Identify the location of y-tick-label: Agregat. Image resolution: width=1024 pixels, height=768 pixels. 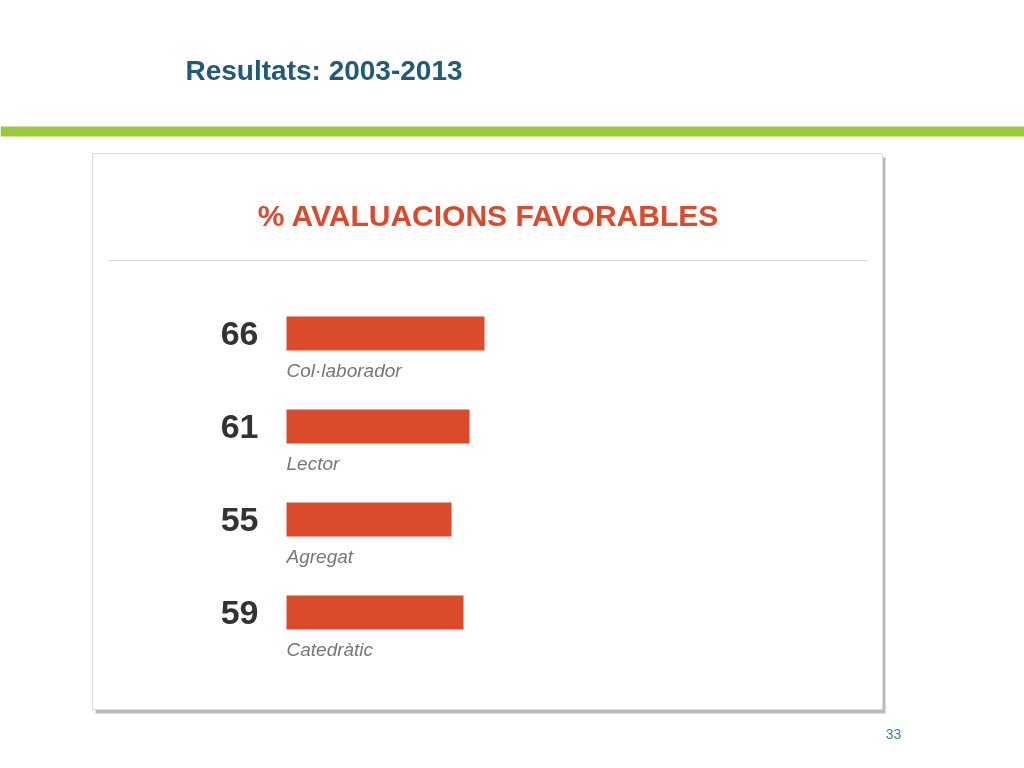
(319, 556).